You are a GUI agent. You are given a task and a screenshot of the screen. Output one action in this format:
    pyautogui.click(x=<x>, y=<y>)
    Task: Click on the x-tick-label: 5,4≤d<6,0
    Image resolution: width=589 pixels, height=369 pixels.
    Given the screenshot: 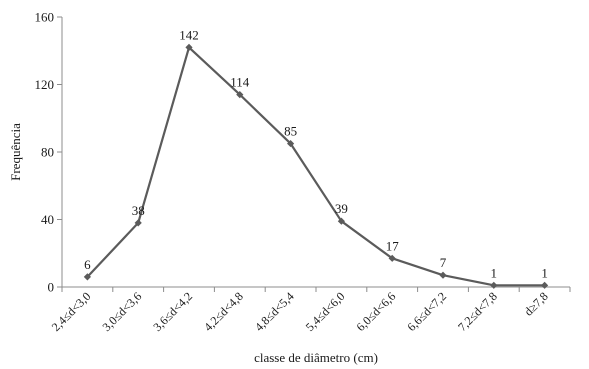 What is the action you would take?
    pyautogui.click(x=325, y=311)
    